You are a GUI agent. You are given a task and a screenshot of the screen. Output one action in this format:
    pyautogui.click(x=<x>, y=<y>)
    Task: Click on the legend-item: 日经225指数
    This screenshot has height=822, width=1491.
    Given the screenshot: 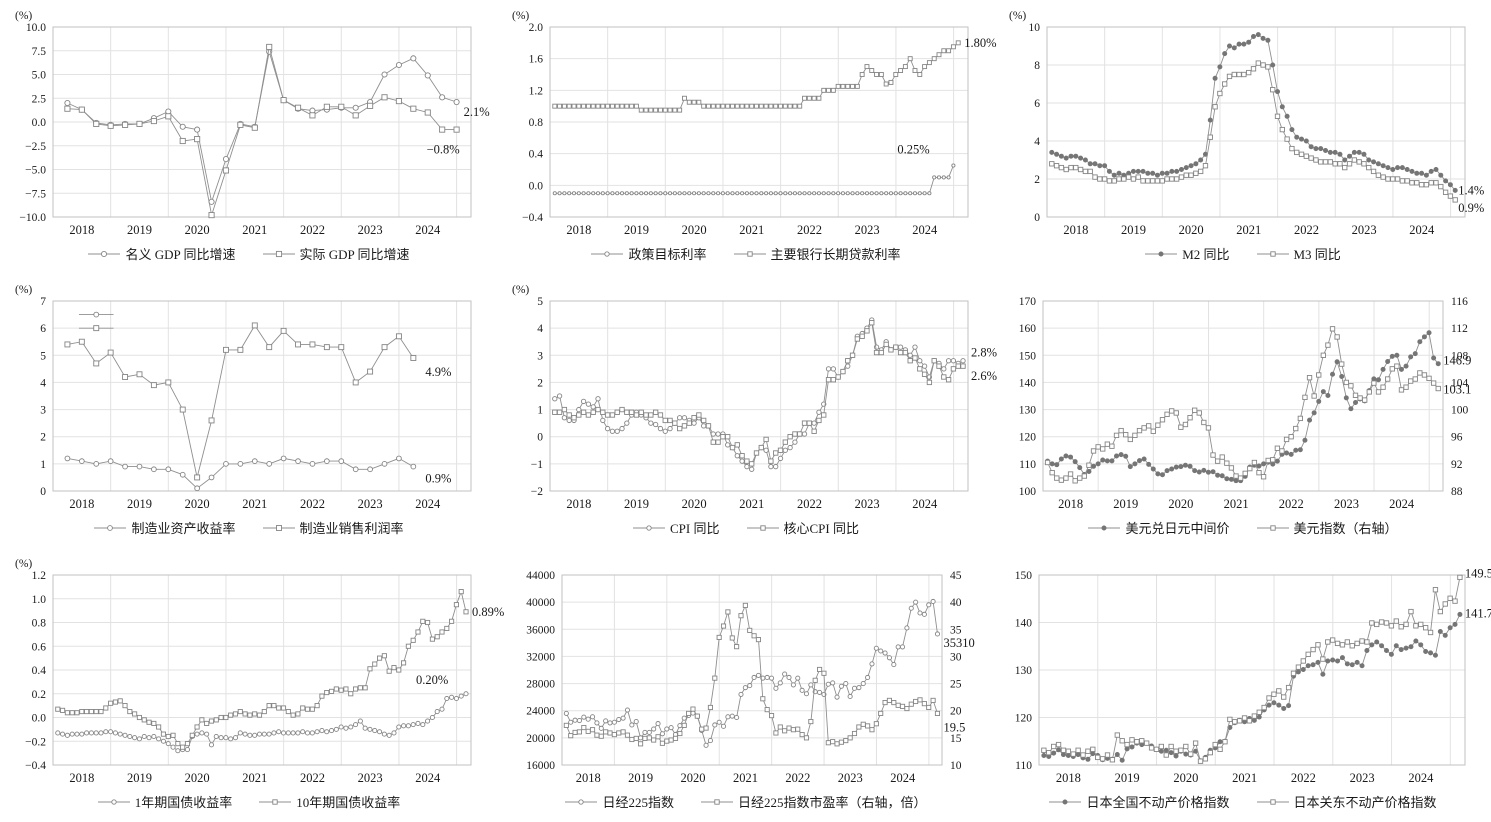 What is the action you would take?
    pyautogui.click(x=619, y=801)
    